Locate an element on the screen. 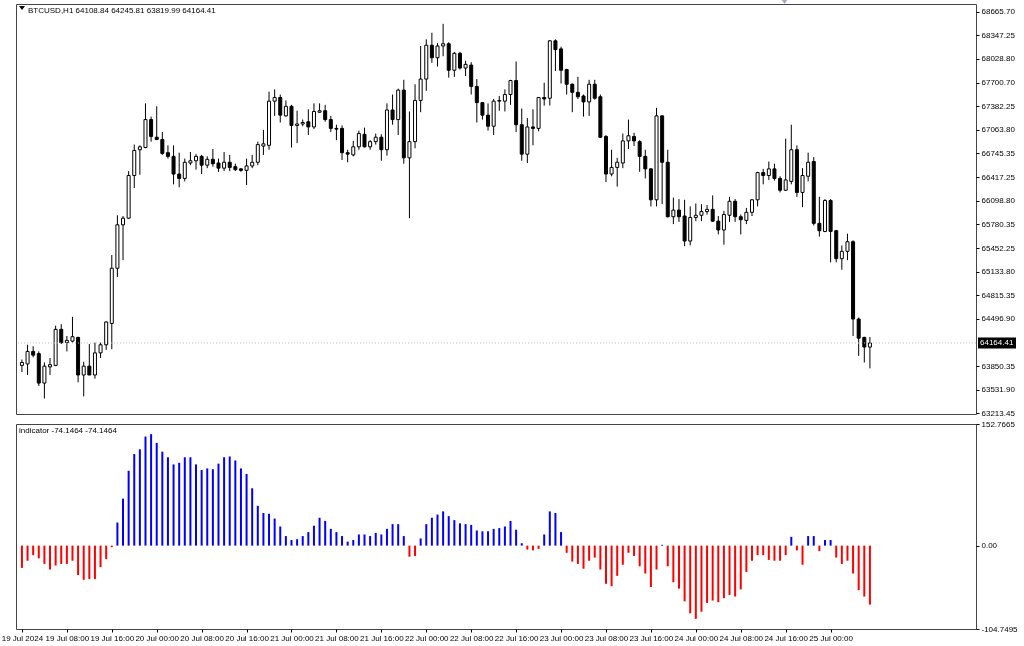  y-tick-label: 64815.35 is located at coordinates (998, 295).